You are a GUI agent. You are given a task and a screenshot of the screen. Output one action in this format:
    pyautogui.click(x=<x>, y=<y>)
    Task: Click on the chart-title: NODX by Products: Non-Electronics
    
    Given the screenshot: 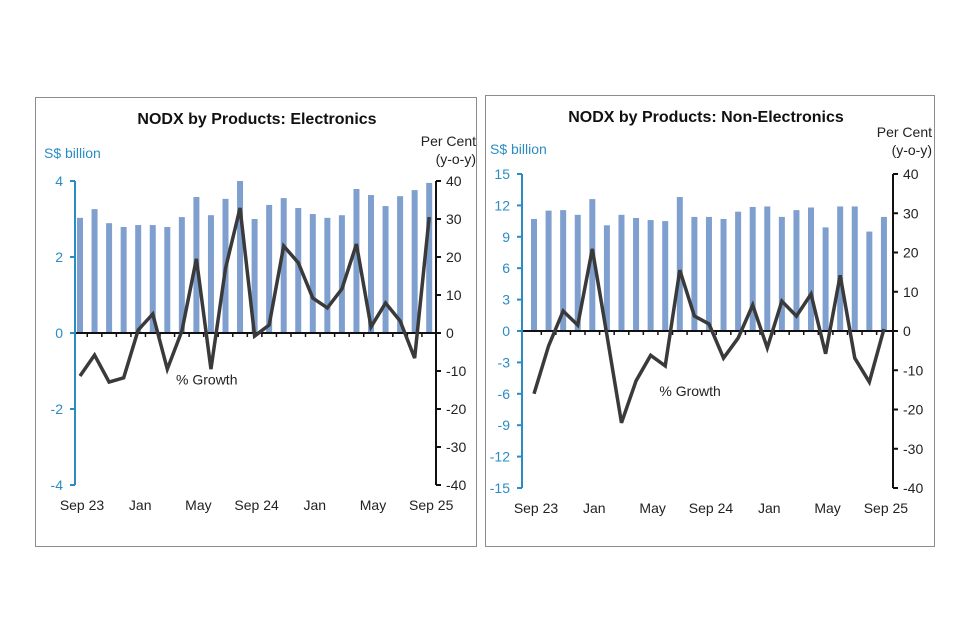 What is the action you would take?
    pyautogui.click(x=706, y=117)
    